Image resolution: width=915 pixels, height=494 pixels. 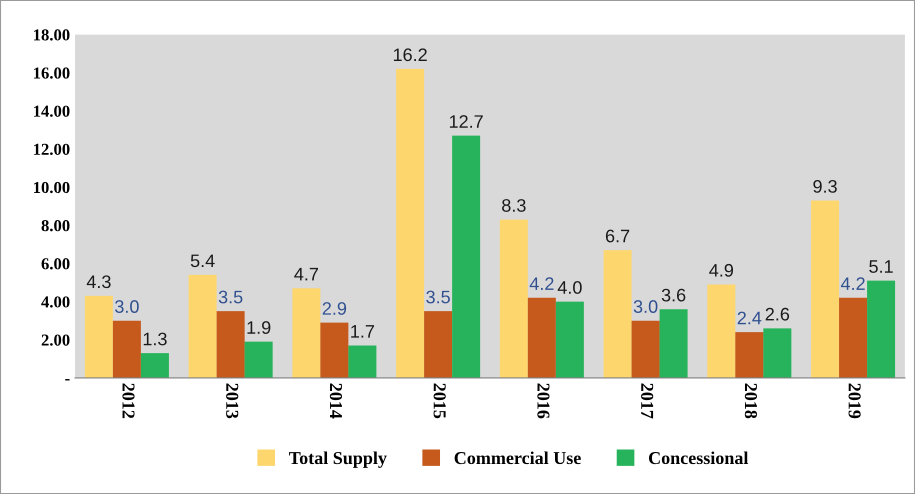 I want to click on y-tick-label: 10.00, so click(x=52, y=188).